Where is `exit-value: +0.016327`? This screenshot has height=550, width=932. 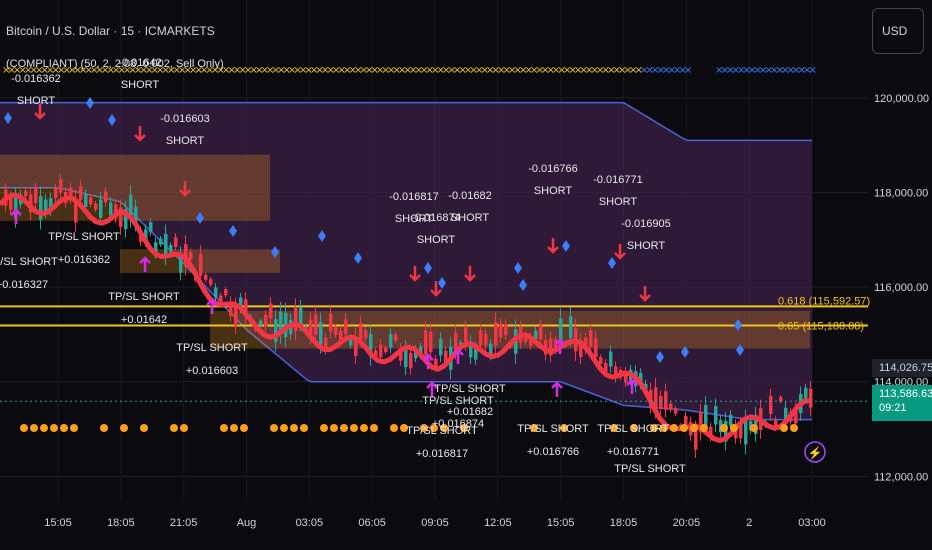
exit-value: +0.016327 is located at coordinates (24, 285).